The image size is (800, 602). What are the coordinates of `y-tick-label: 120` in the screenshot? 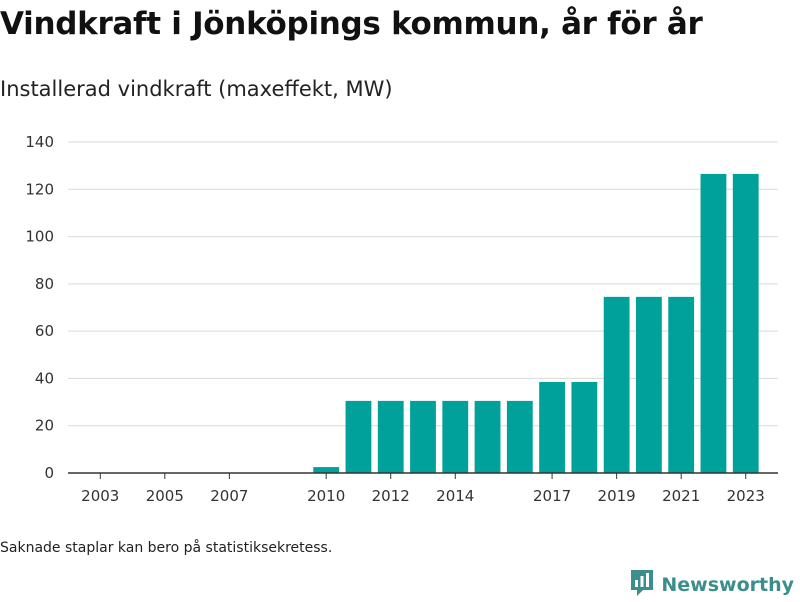 It's located at (39, 189).